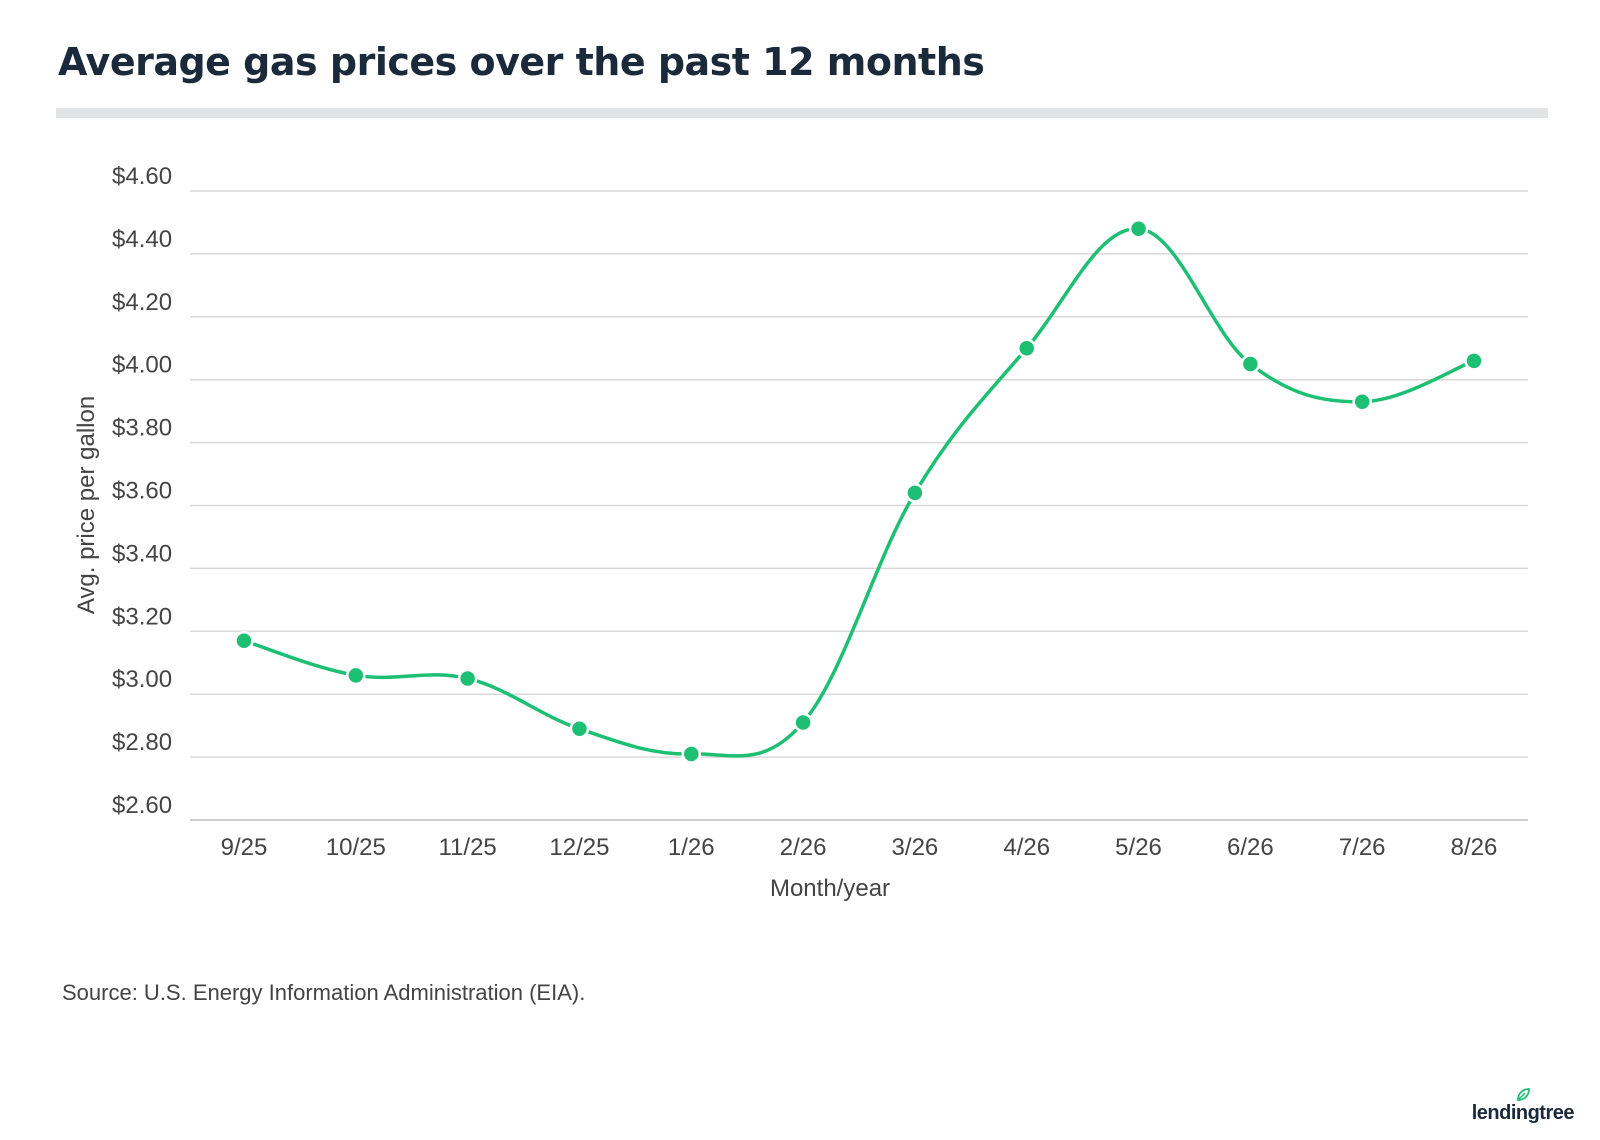 The height and width of the screenshot is (1140, 1600). What do you see at coordinates (1026, 847) in the screenshot?
I see `x-tick-label: 4/26` at bounding box center [1026, 847].